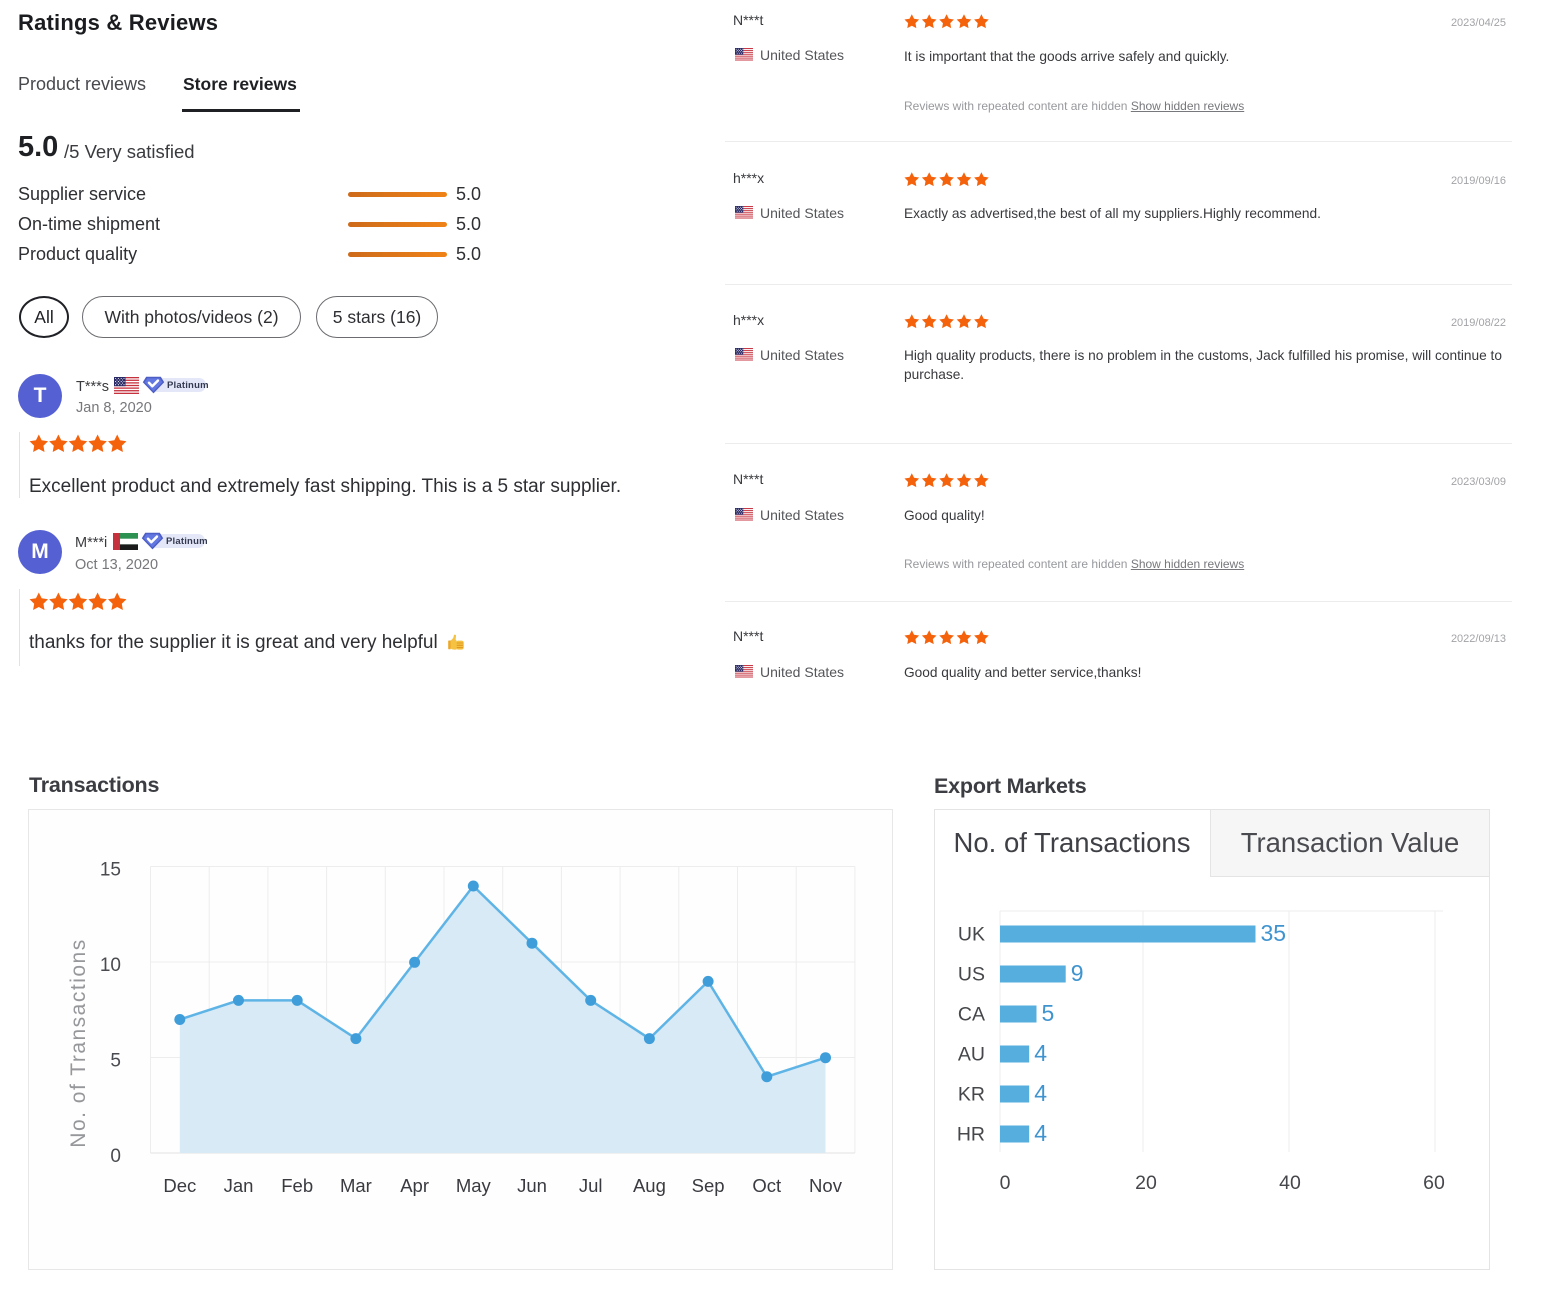 The width and height of the screenshot is (1548, 1308). What do you see at coordinates (239, 1185) in the screenshot?
I see `svg-text: Jan` at bounding box center [239, 1185].